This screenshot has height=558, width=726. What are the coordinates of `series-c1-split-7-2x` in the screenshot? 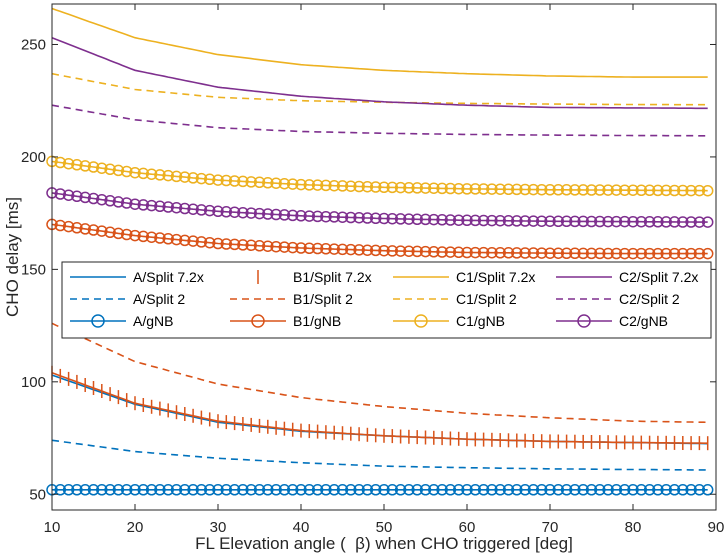 It's located at (379, 42).